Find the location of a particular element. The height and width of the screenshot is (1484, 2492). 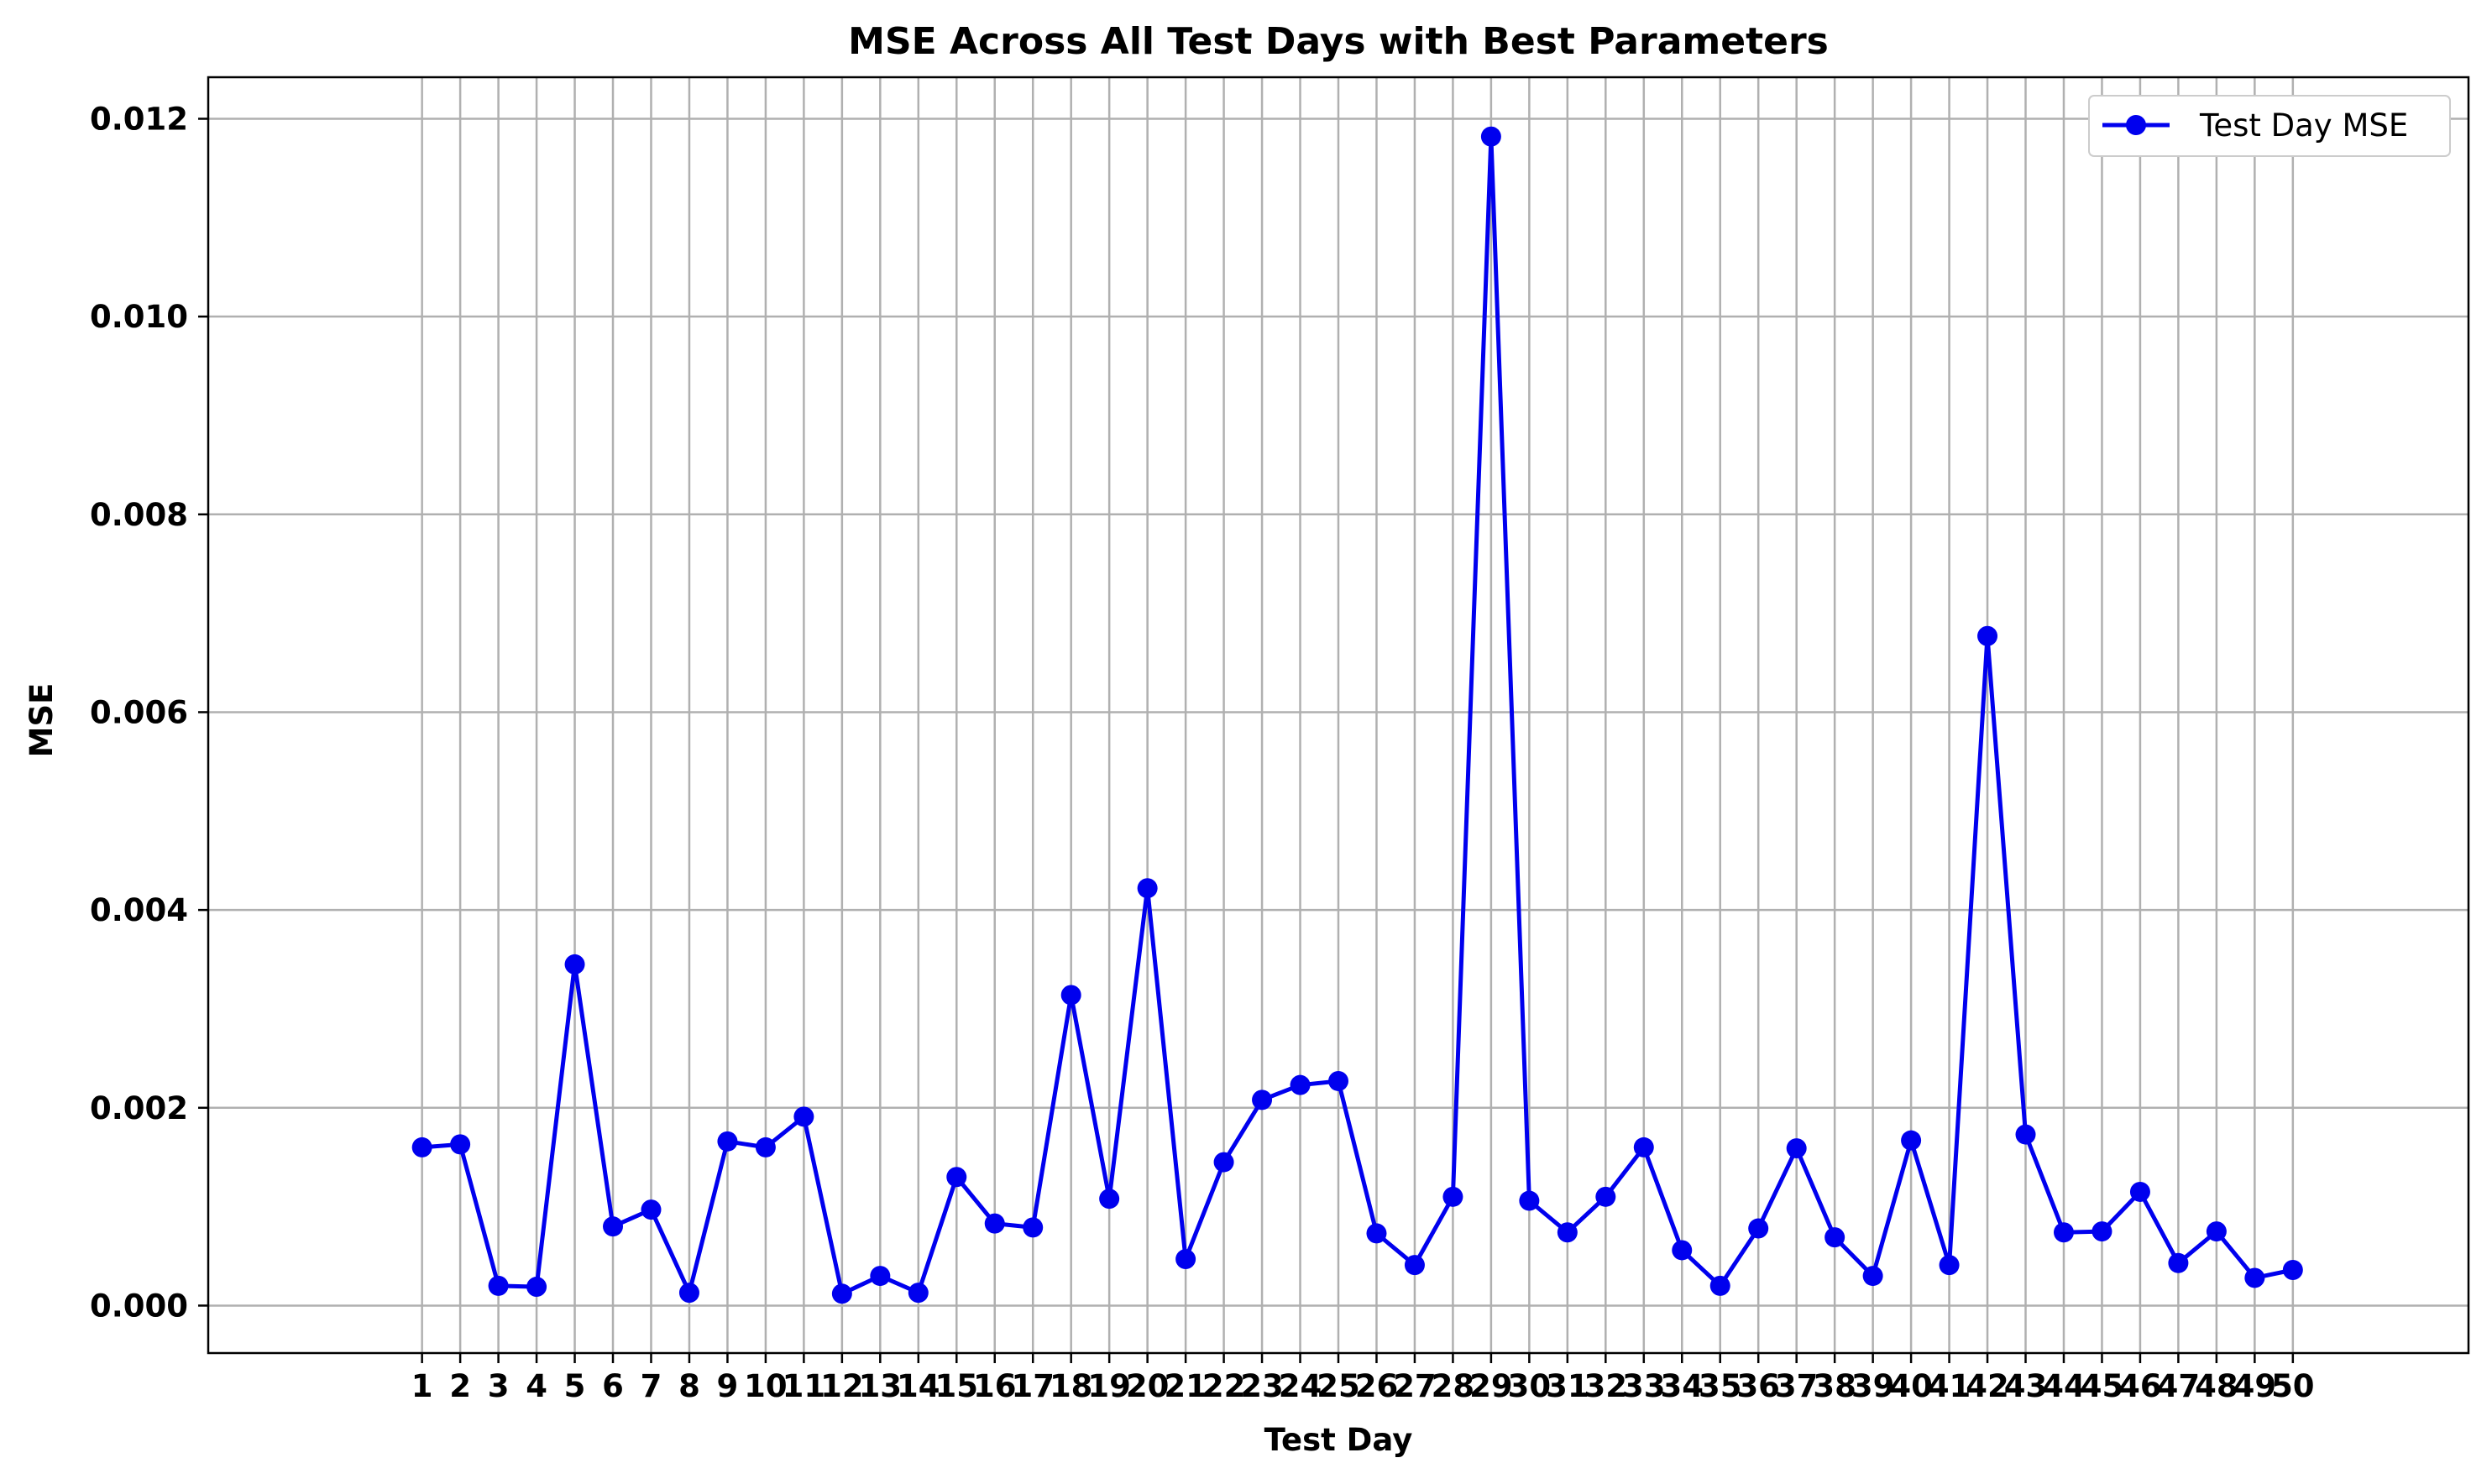

x-tick-label: 21 is located at coordinates (1185, 1386).